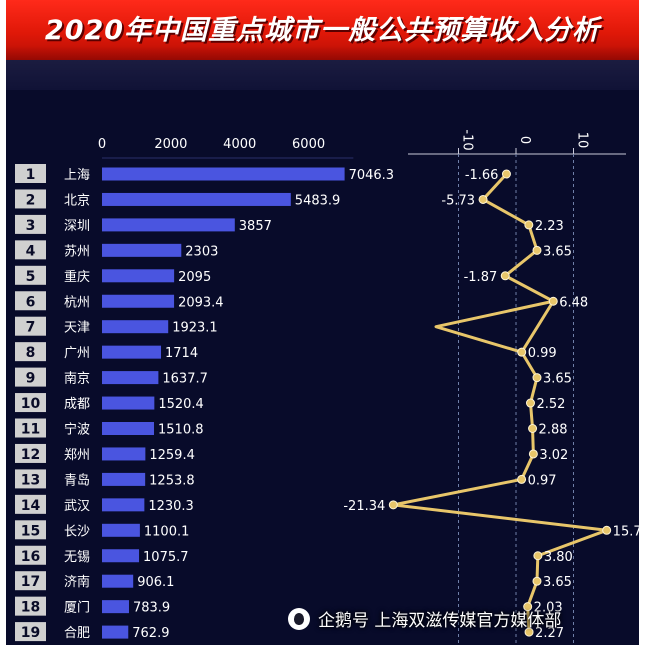 This screenshot has width=645, height=645. I want to click on rank-number: 2, so click(31, 200).